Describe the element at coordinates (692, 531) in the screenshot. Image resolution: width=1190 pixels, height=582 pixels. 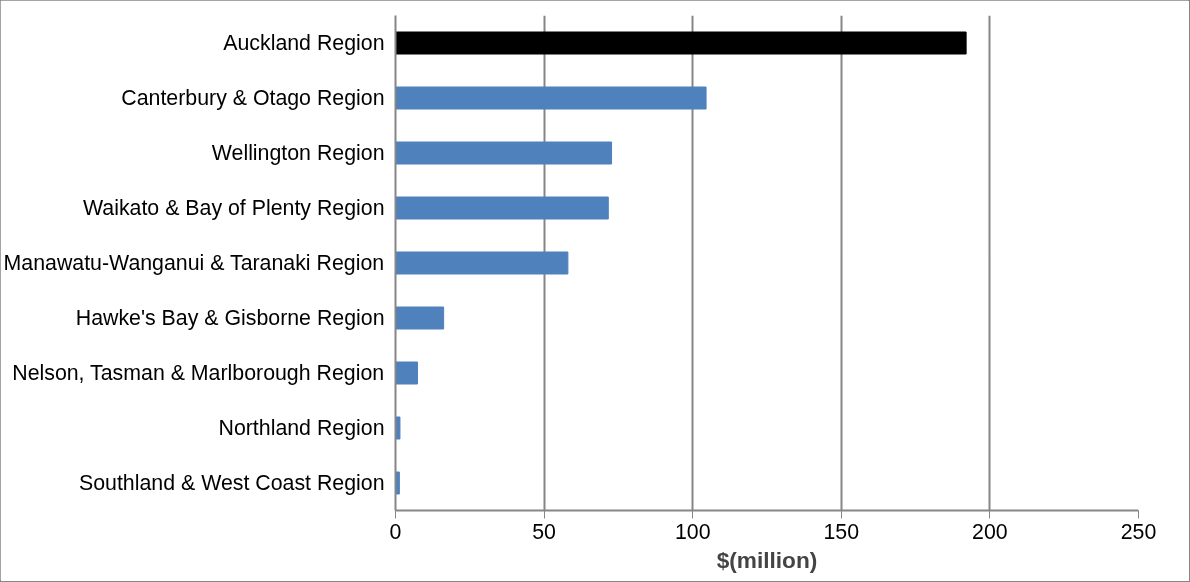
I see `x-tick-label: 100` at that location.